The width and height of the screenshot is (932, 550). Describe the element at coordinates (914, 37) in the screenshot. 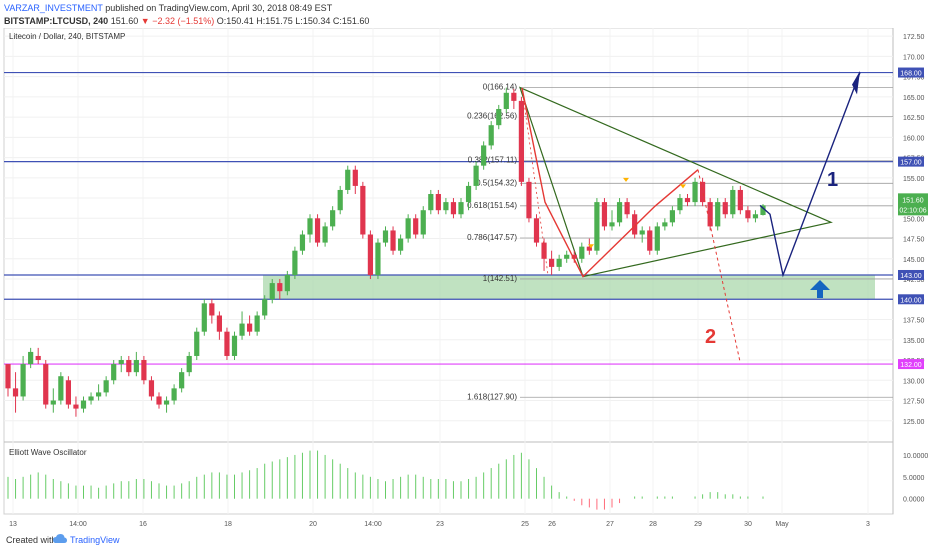

I see `price-tick-label: 172.50` at that location.